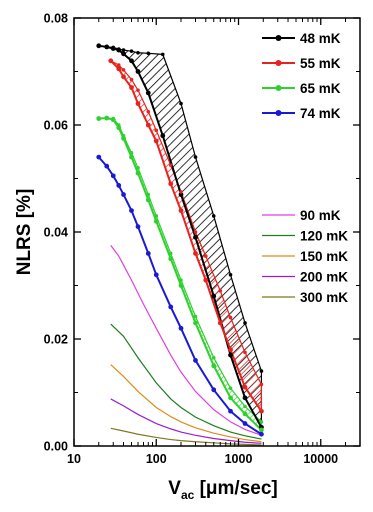  What do you see at coordinates (174, 488) in the screenshot?
I see `x-axis-title-main: V` at bounding box center [174, 488].